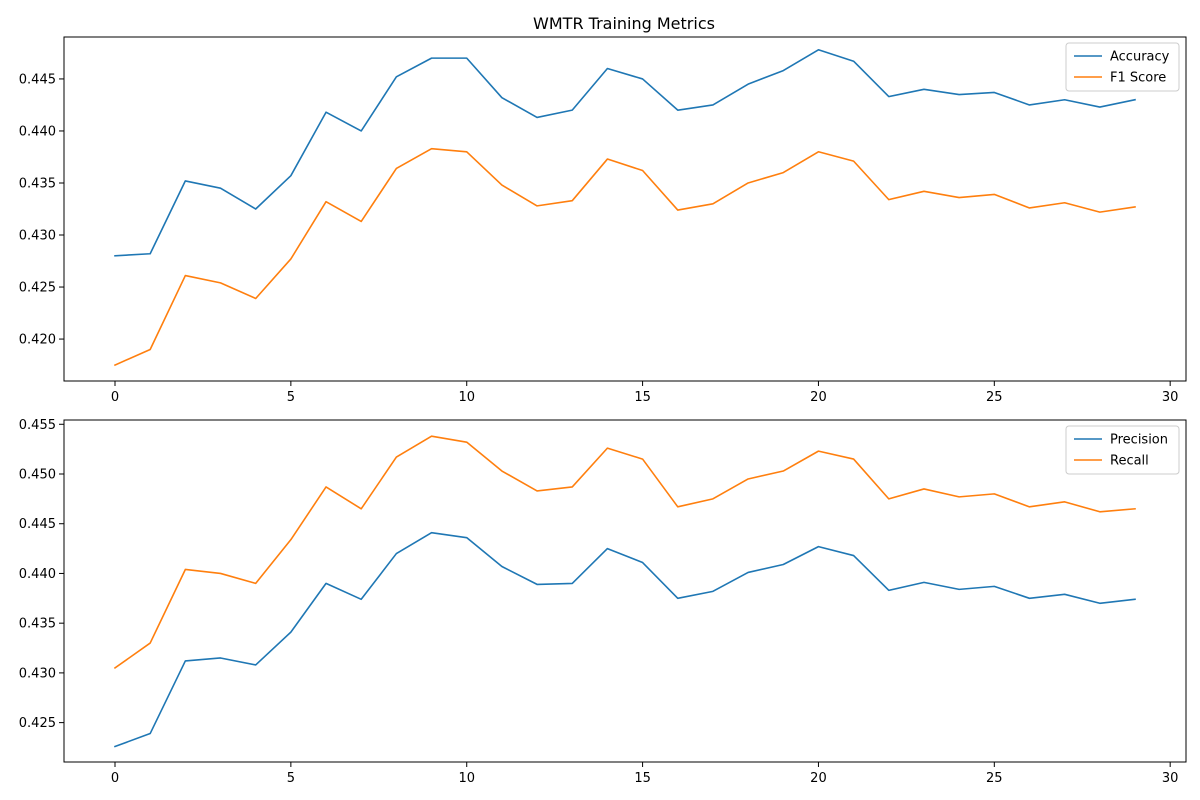 The width and height of the screenshot is (1200, 800). Describe the element at coordinates (37, 425) in the screenshot. I see `y-tick-label: 0.455` at that location.